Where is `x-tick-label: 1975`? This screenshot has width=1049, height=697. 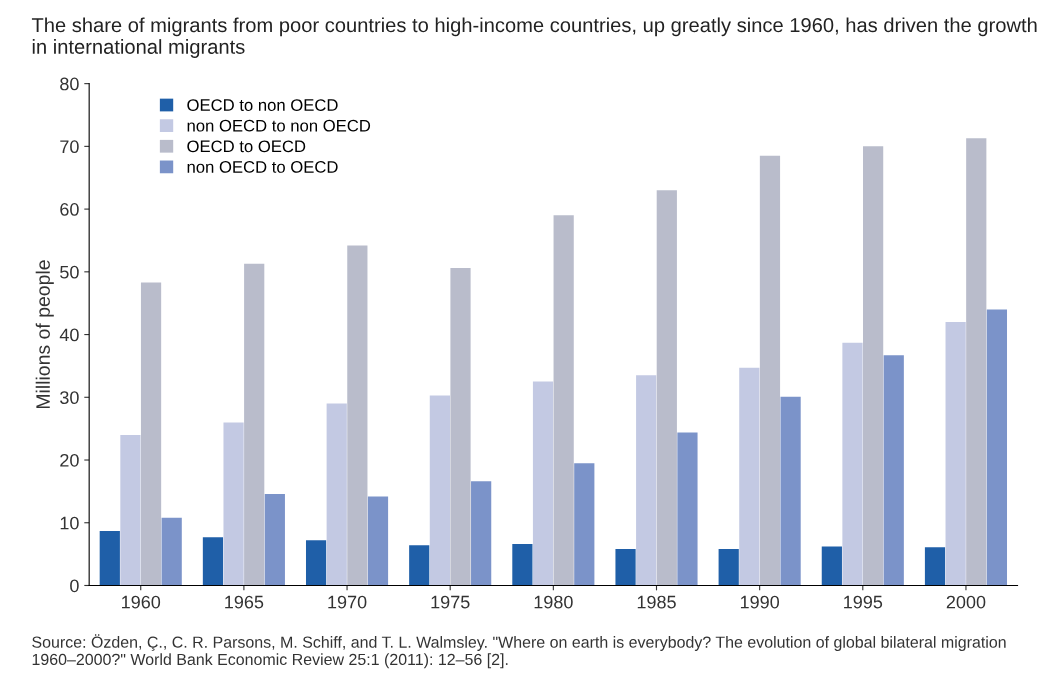 x-tick-label: 1975 is located at coordinates (450, 602).